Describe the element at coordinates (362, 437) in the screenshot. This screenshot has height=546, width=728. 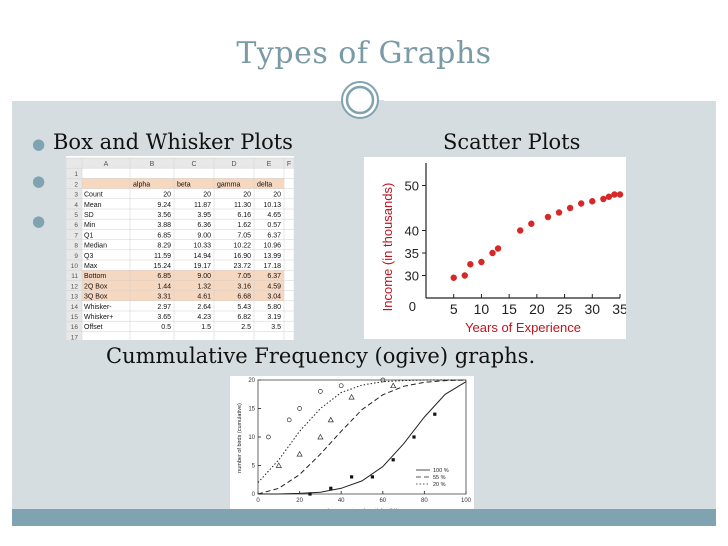
I see `ogive-series-line` at that location.